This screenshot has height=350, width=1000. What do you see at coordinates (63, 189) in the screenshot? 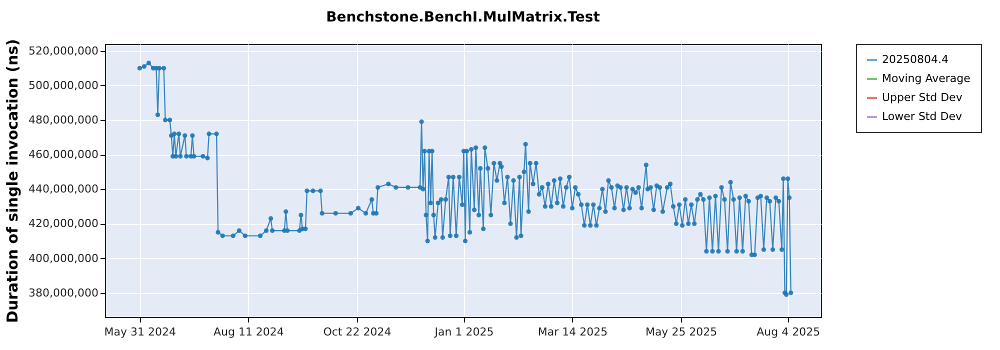
I see `y-tick-label: 440,000,000` at bounding box center [63, 189].